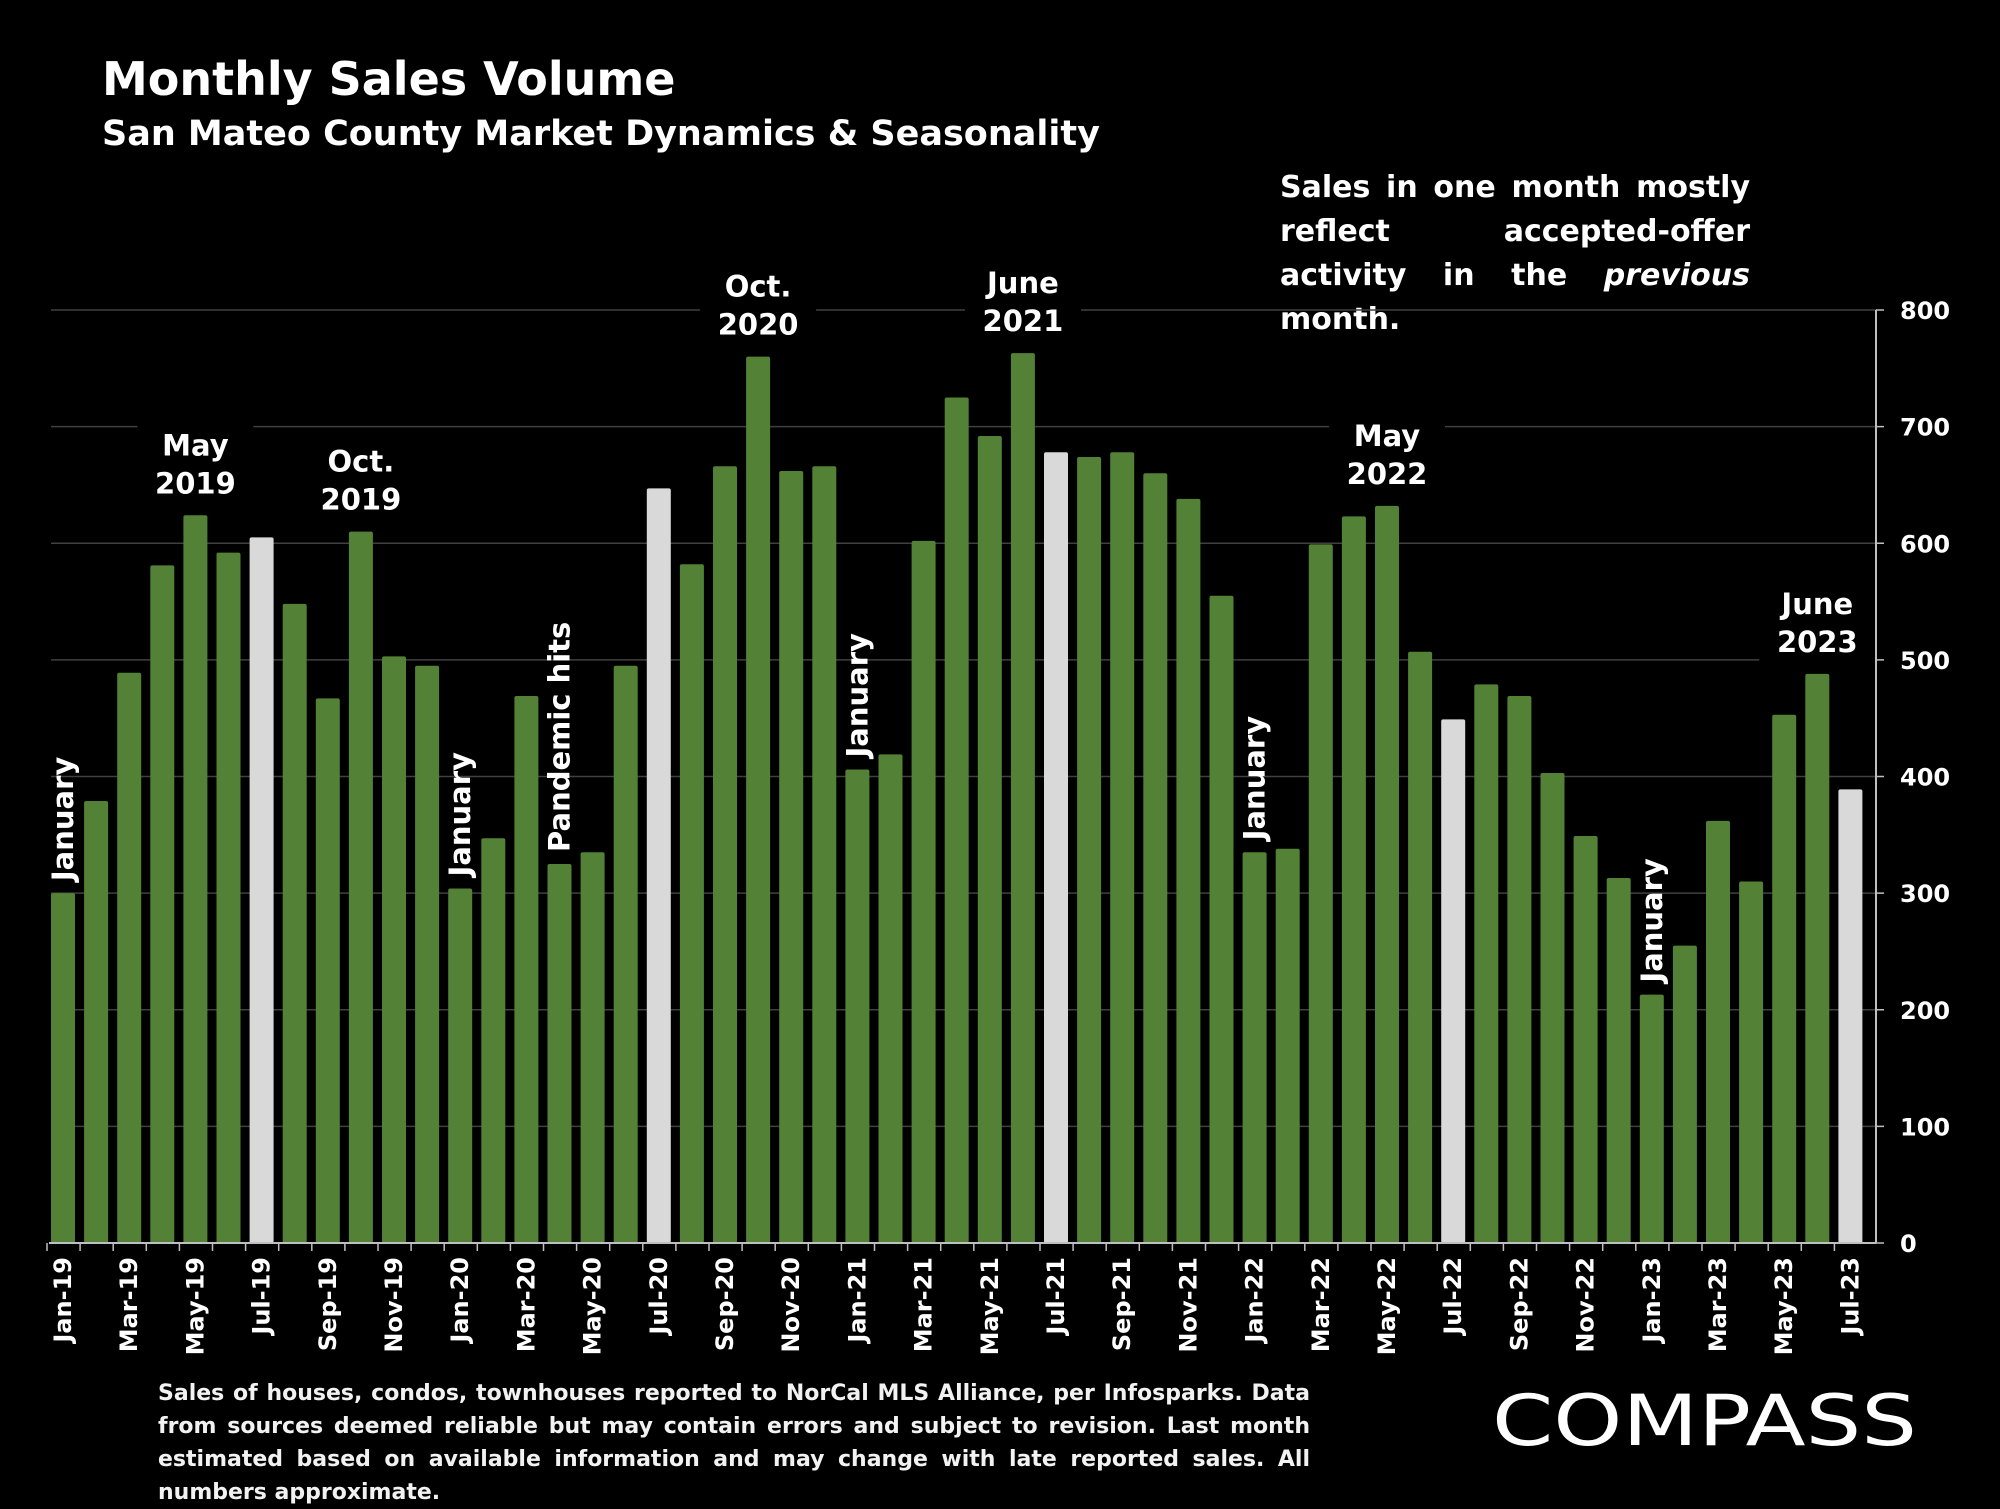  I want to click on logo-wordmark: COMPASS, so click(1704, 1421).